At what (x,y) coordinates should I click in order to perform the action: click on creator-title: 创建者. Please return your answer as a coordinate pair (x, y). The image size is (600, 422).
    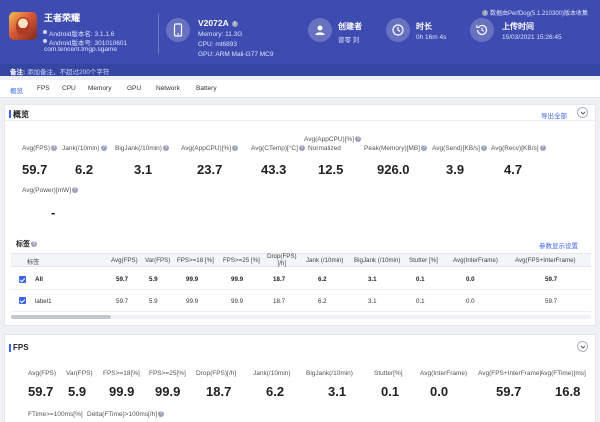
    Looking at the image, I should click on (350, 26).